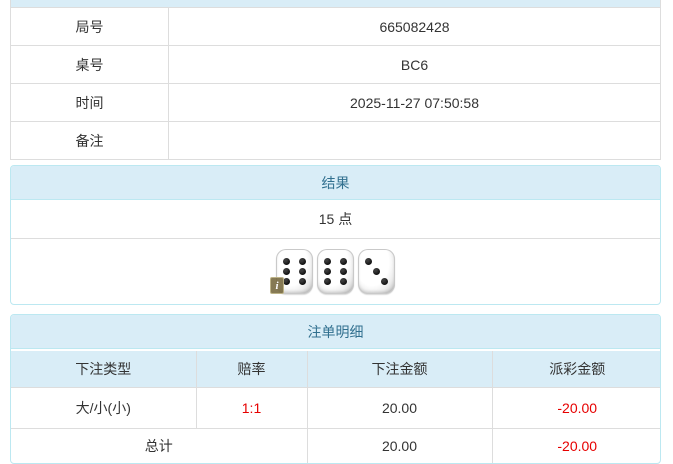 The image size is (673, 464). Describe the element at coordinates (575, 369) in the screenshot. I see `col-payout-amount: 派彩金额` at that location.